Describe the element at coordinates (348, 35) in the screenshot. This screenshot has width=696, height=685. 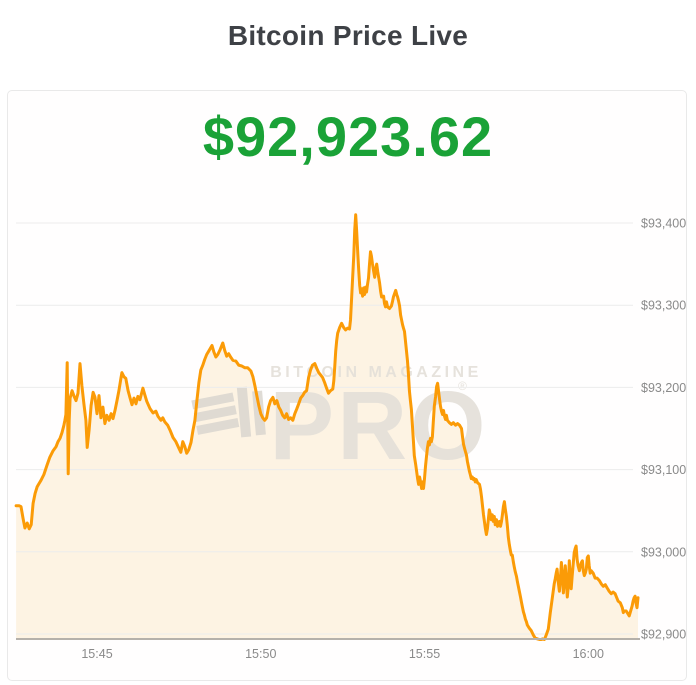
I see `page-title: Bitcoin Price Live` at that location.